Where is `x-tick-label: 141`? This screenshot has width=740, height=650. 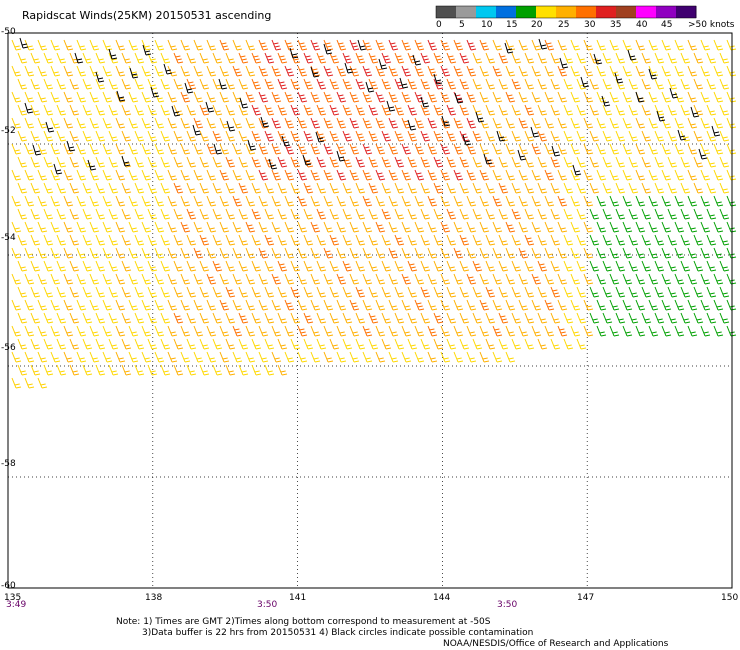 x-tick-label: 141 is located at coordinates (298, 598).